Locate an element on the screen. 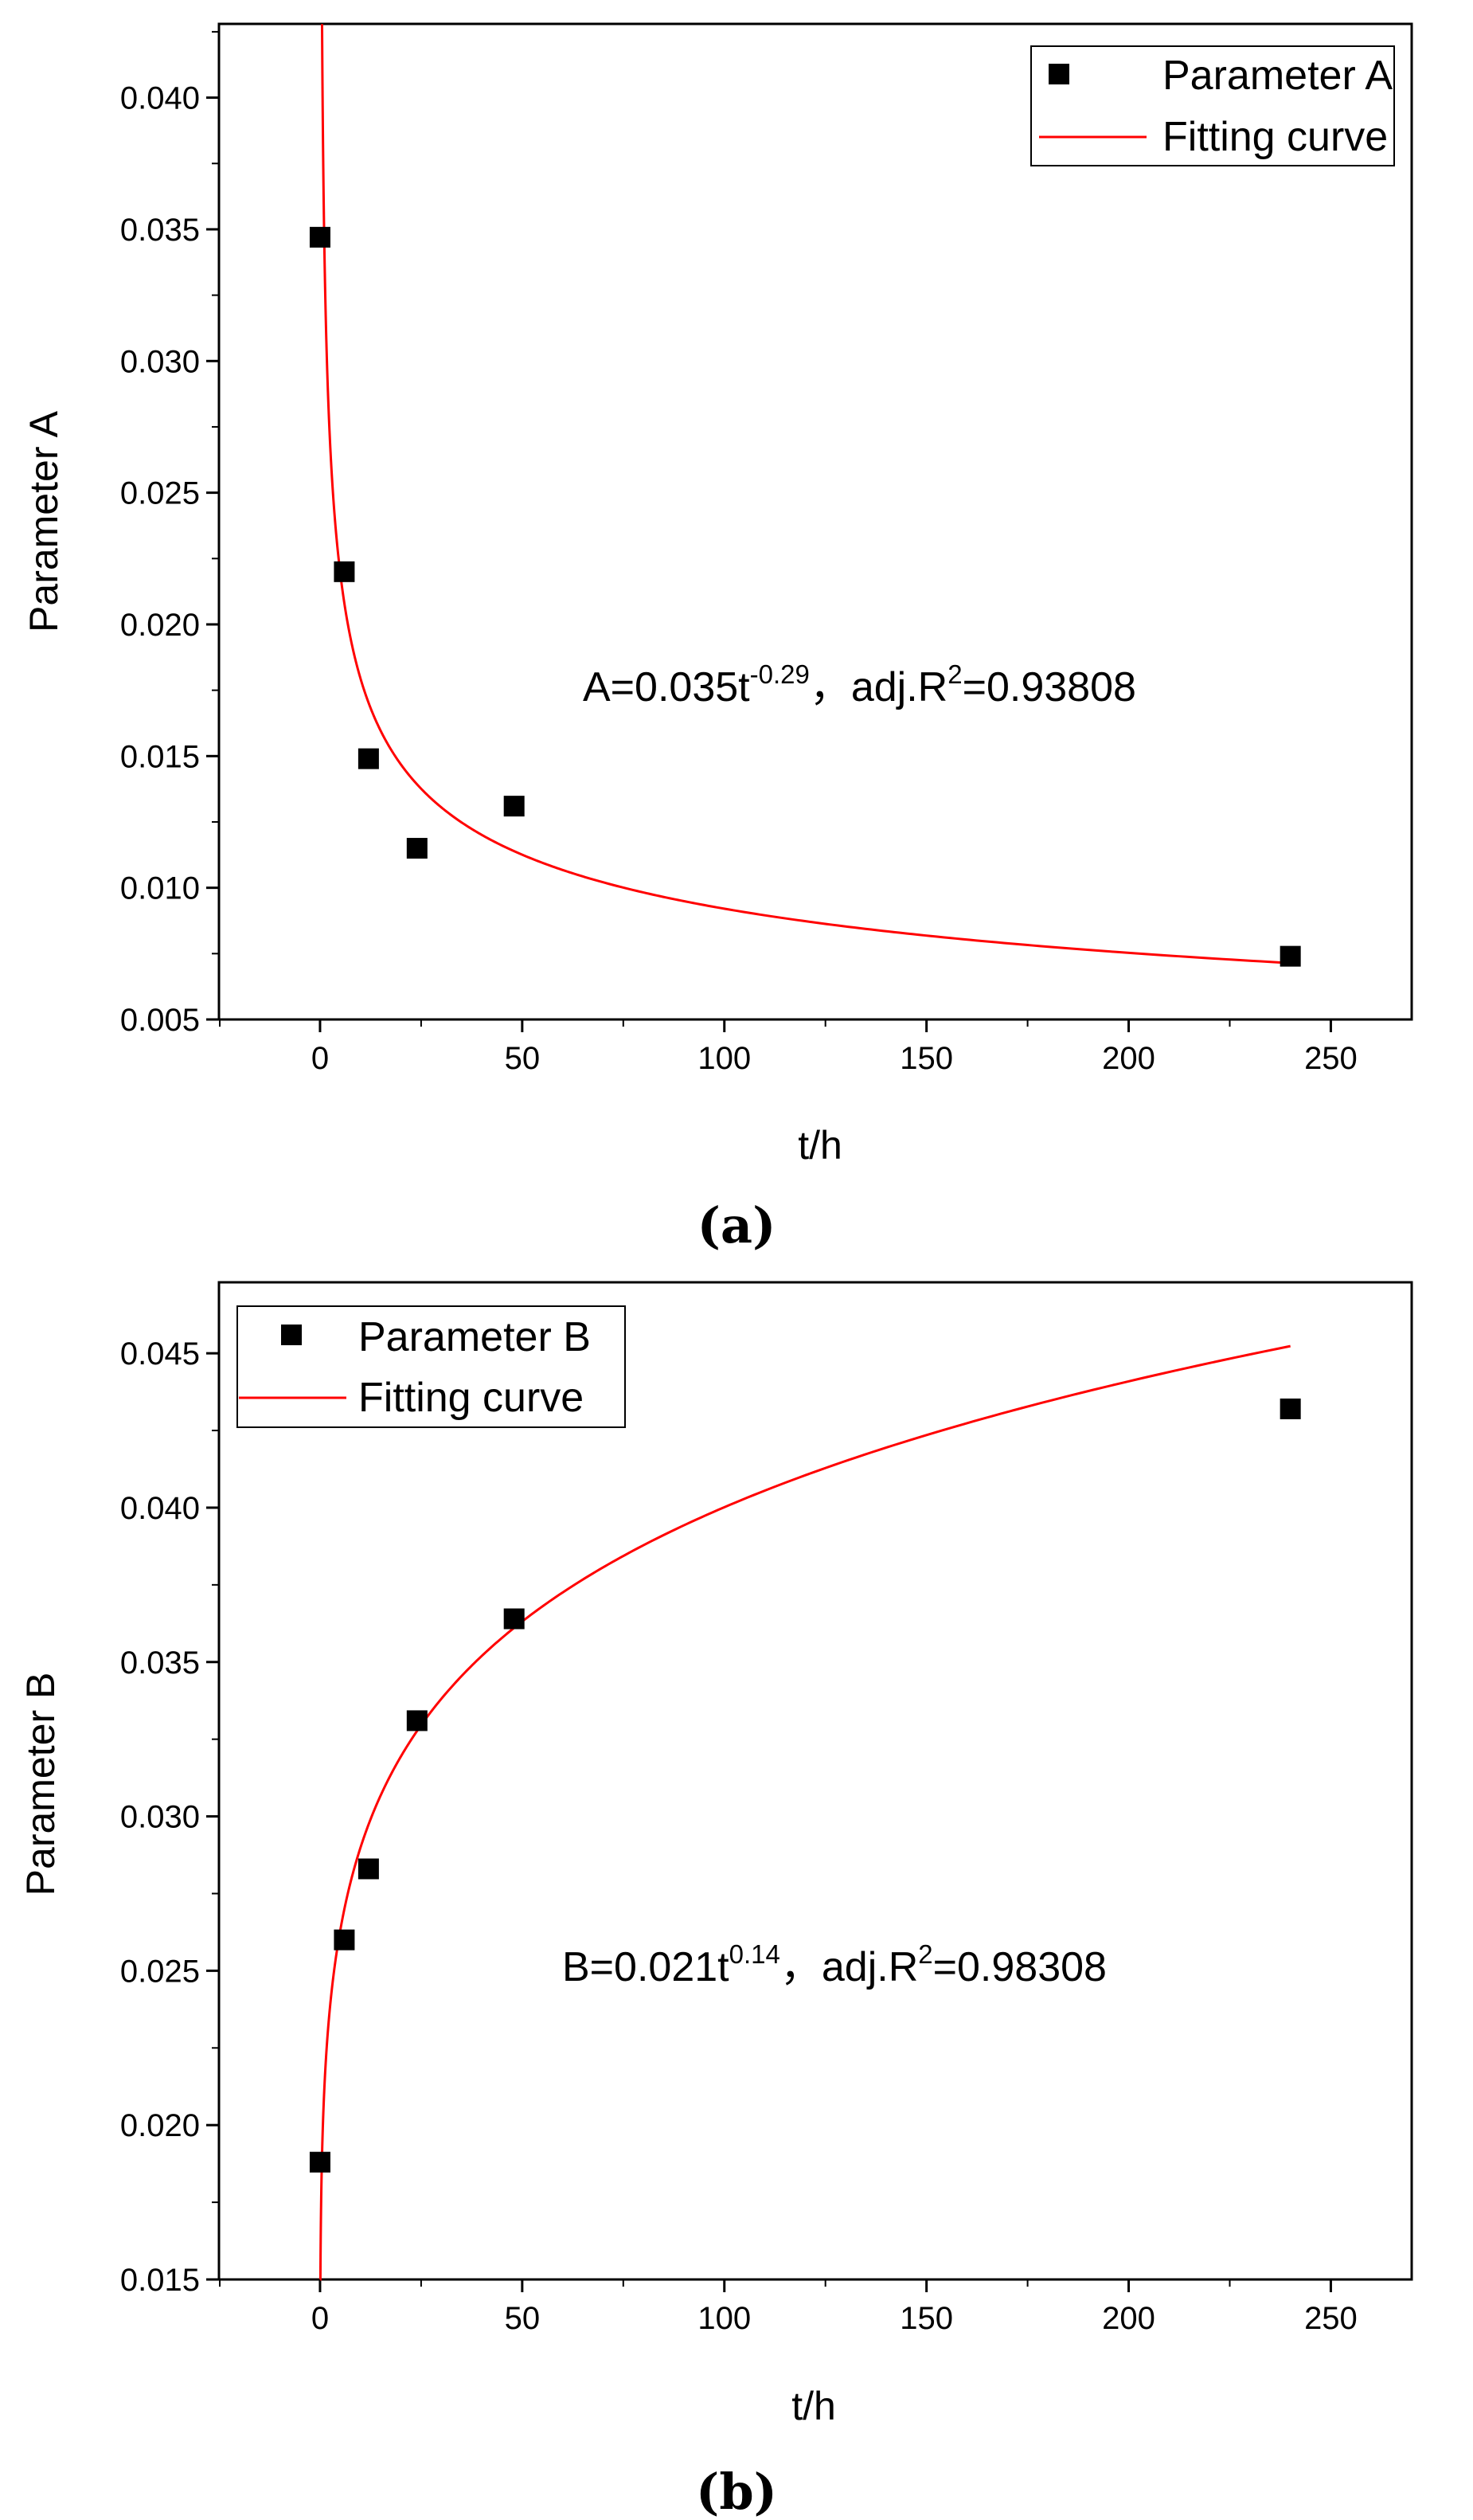 The width and height of the screenshot is (1473, 2520). legend-a: Parameter A Fitting curve is located at coordinates (1212, 105).